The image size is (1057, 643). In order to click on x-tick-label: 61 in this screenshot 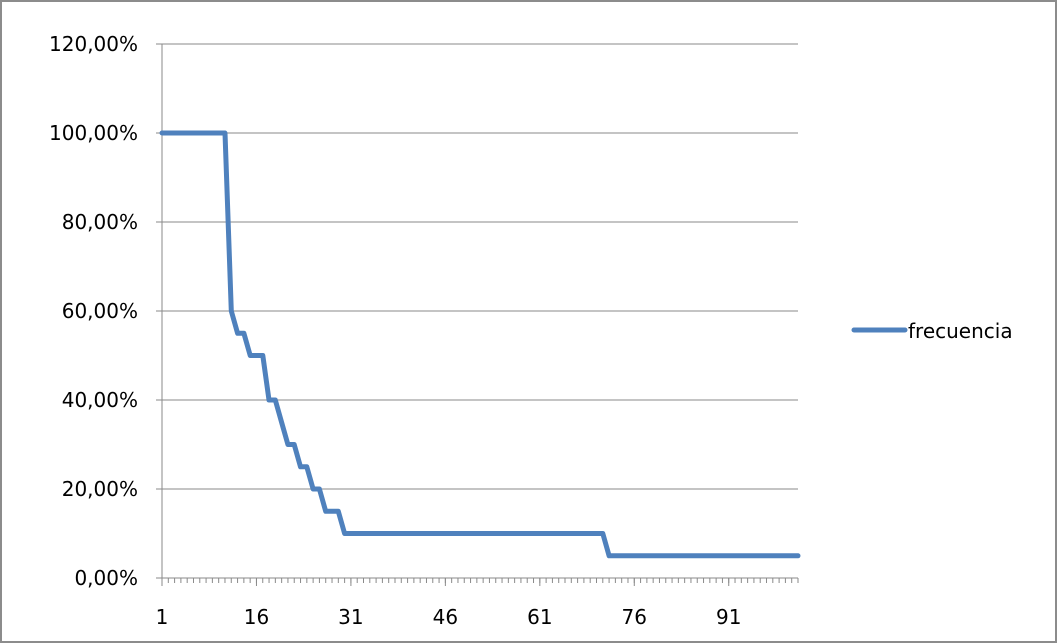, I will do `click(539, 617)`.